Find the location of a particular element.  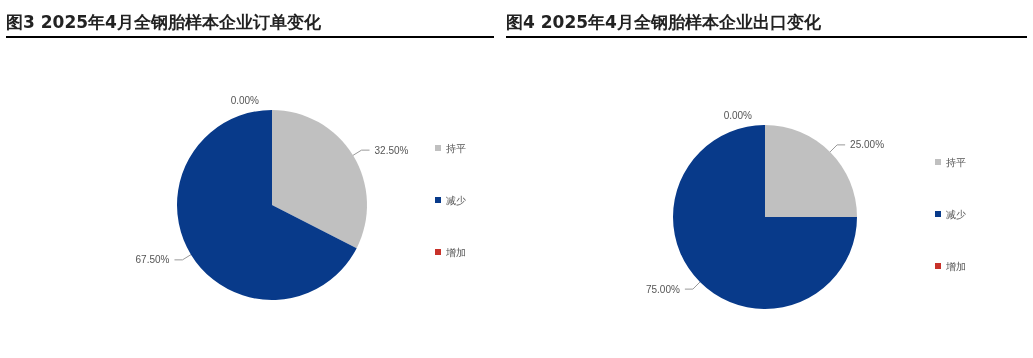

data-label: 75.00% is located at coordinates (662, 289).